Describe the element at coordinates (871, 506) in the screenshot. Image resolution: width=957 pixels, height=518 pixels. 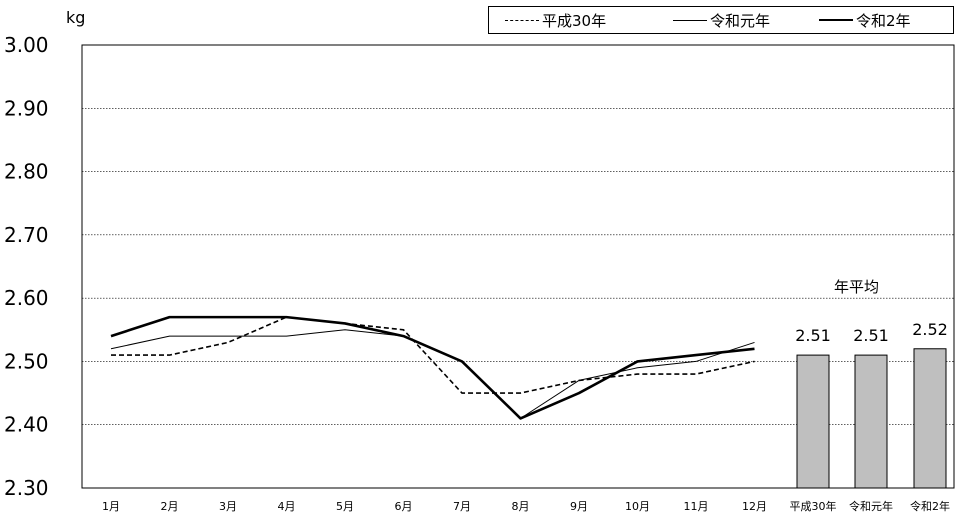
I see `average-bar-category-label: 令和元年` at that location.